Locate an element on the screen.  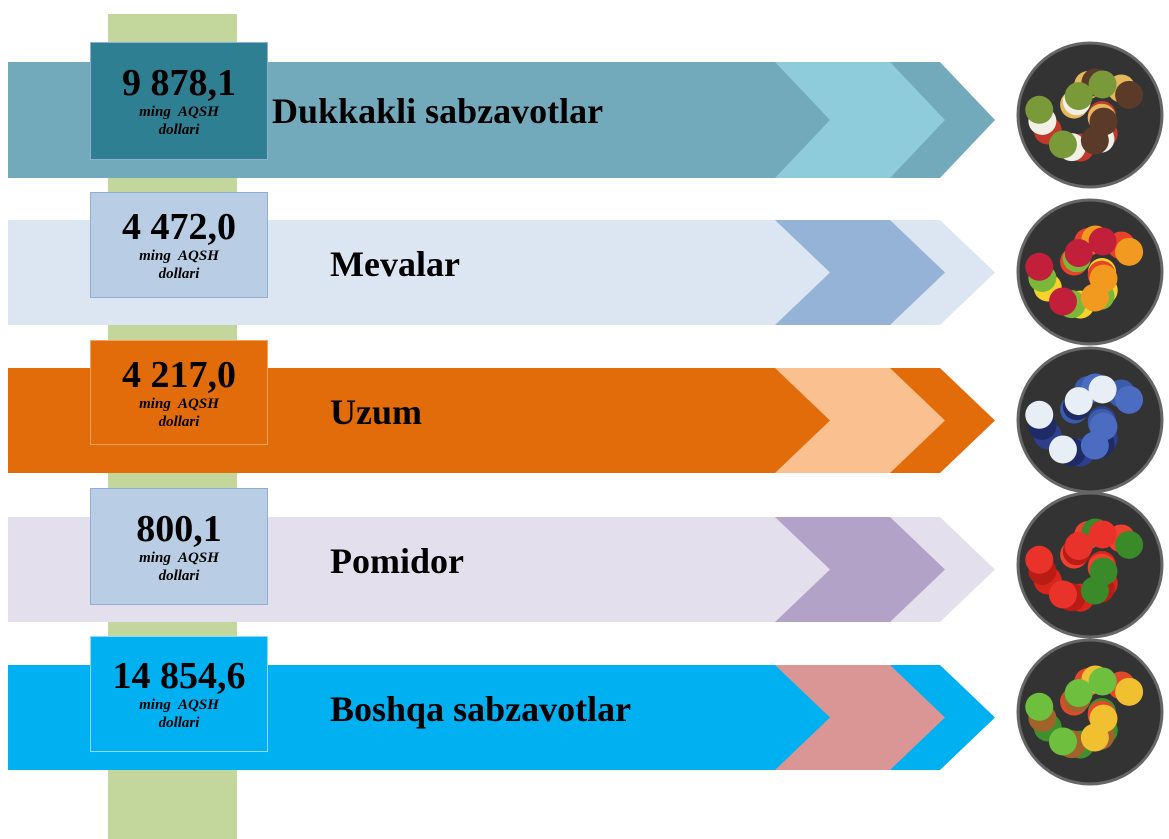
value-box: 800,1 ming AQSH dollari is located at coordinates (179, 546).